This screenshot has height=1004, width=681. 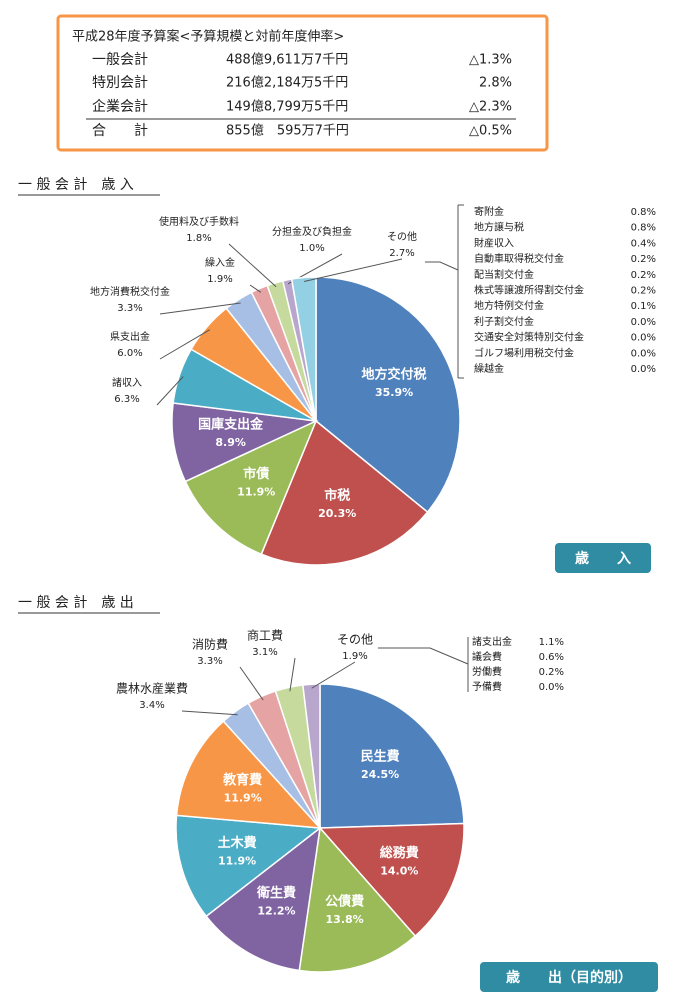 I want to click on slice-label: その他, so click(x=355, y=640).